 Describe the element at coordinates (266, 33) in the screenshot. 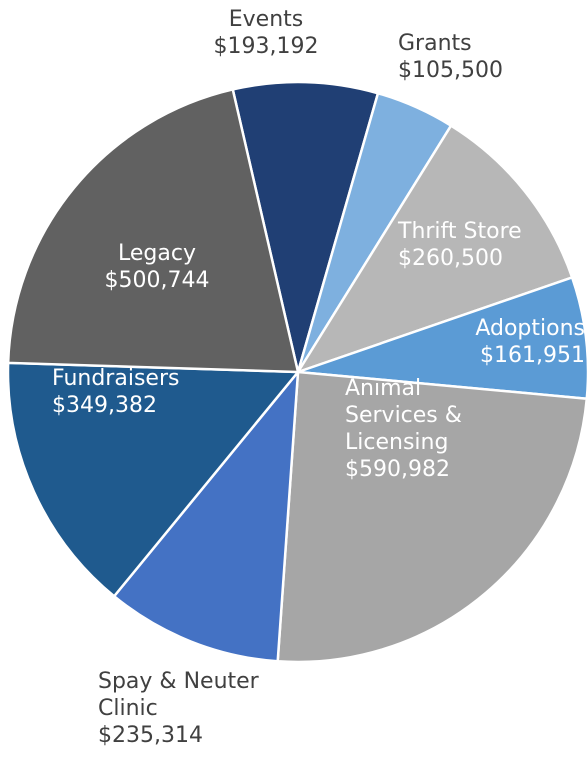

I see `slice-label: Events $193,192` at that location.